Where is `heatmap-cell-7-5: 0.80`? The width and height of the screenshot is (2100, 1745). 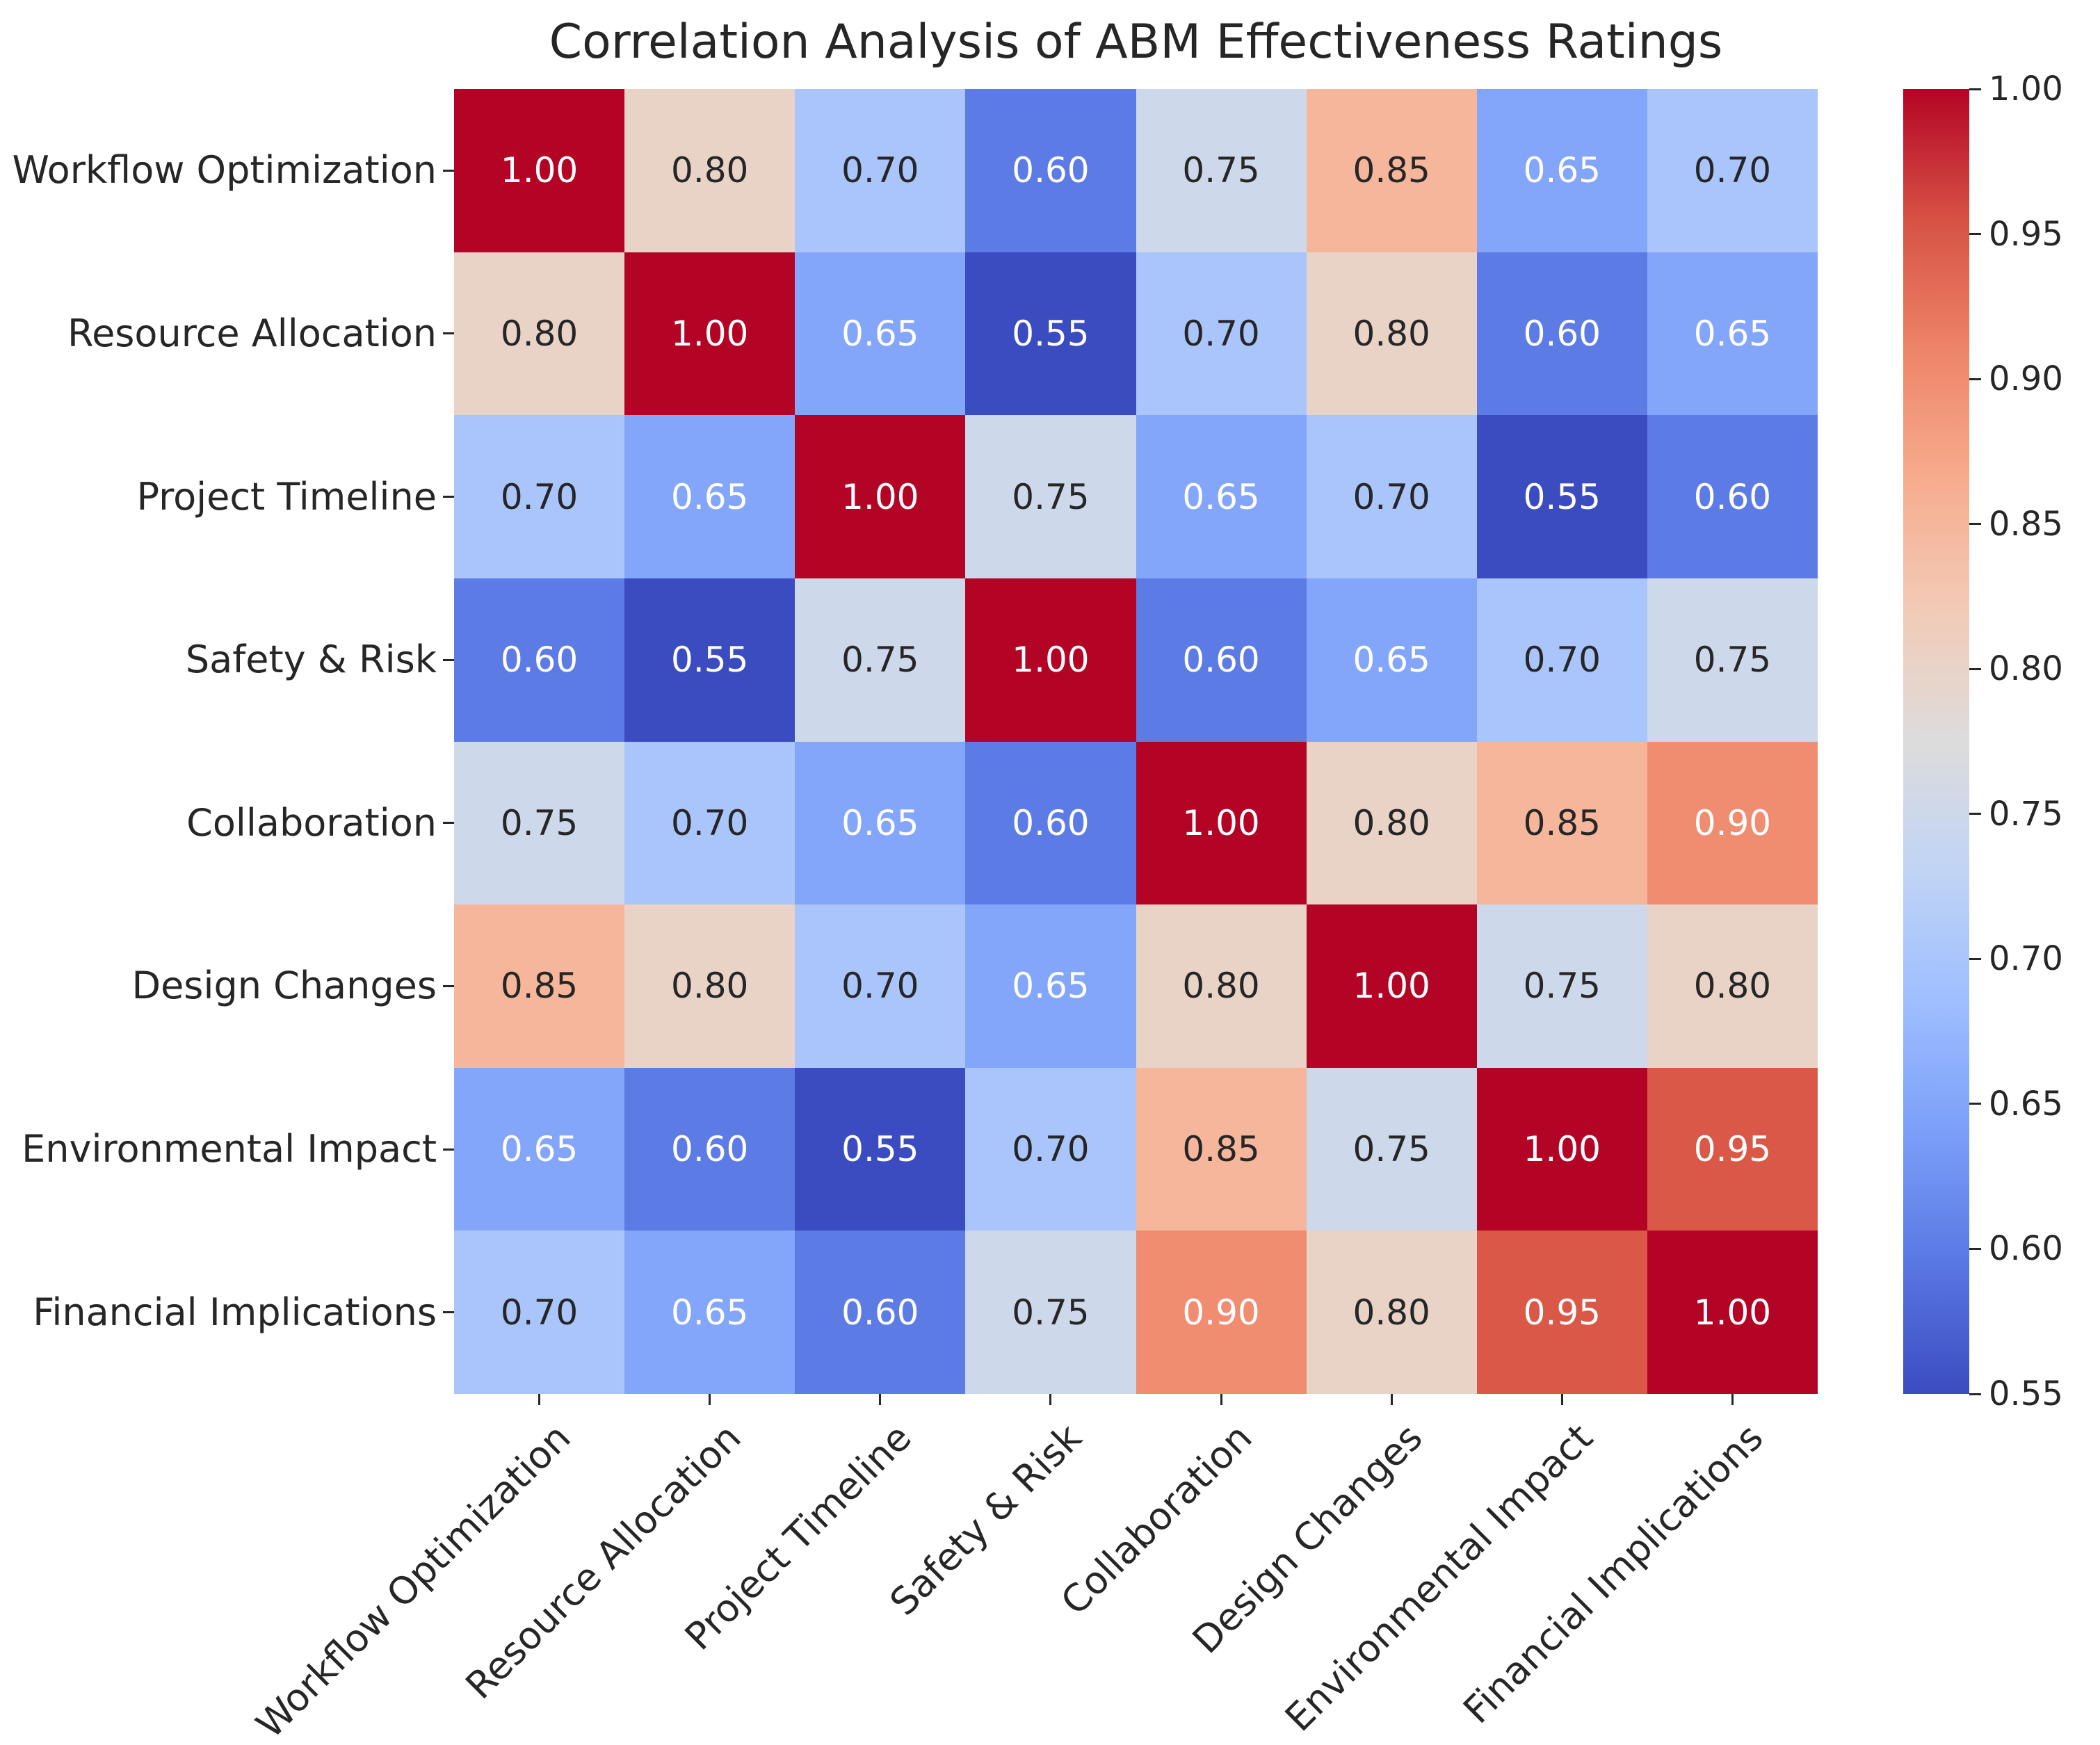 heatmap-cell-7-5: 0.80 is located at coordinates (1391, 1312).